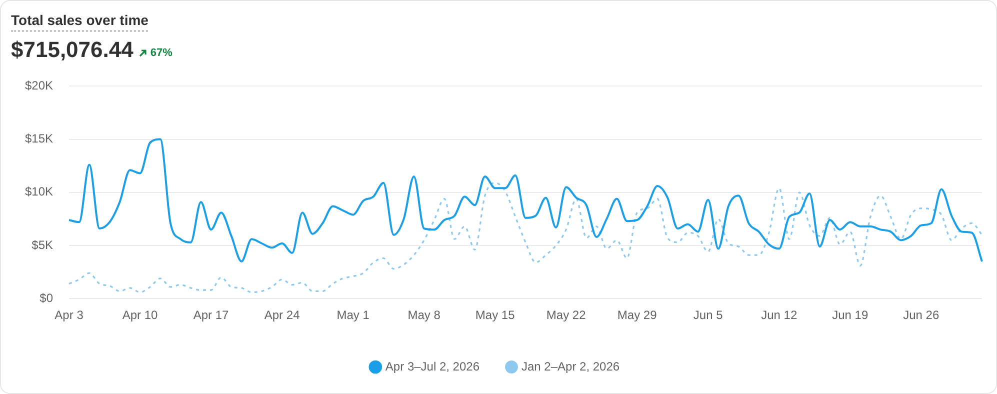  I want to click on x-tick-label: Apr 10, so click(140, 315).